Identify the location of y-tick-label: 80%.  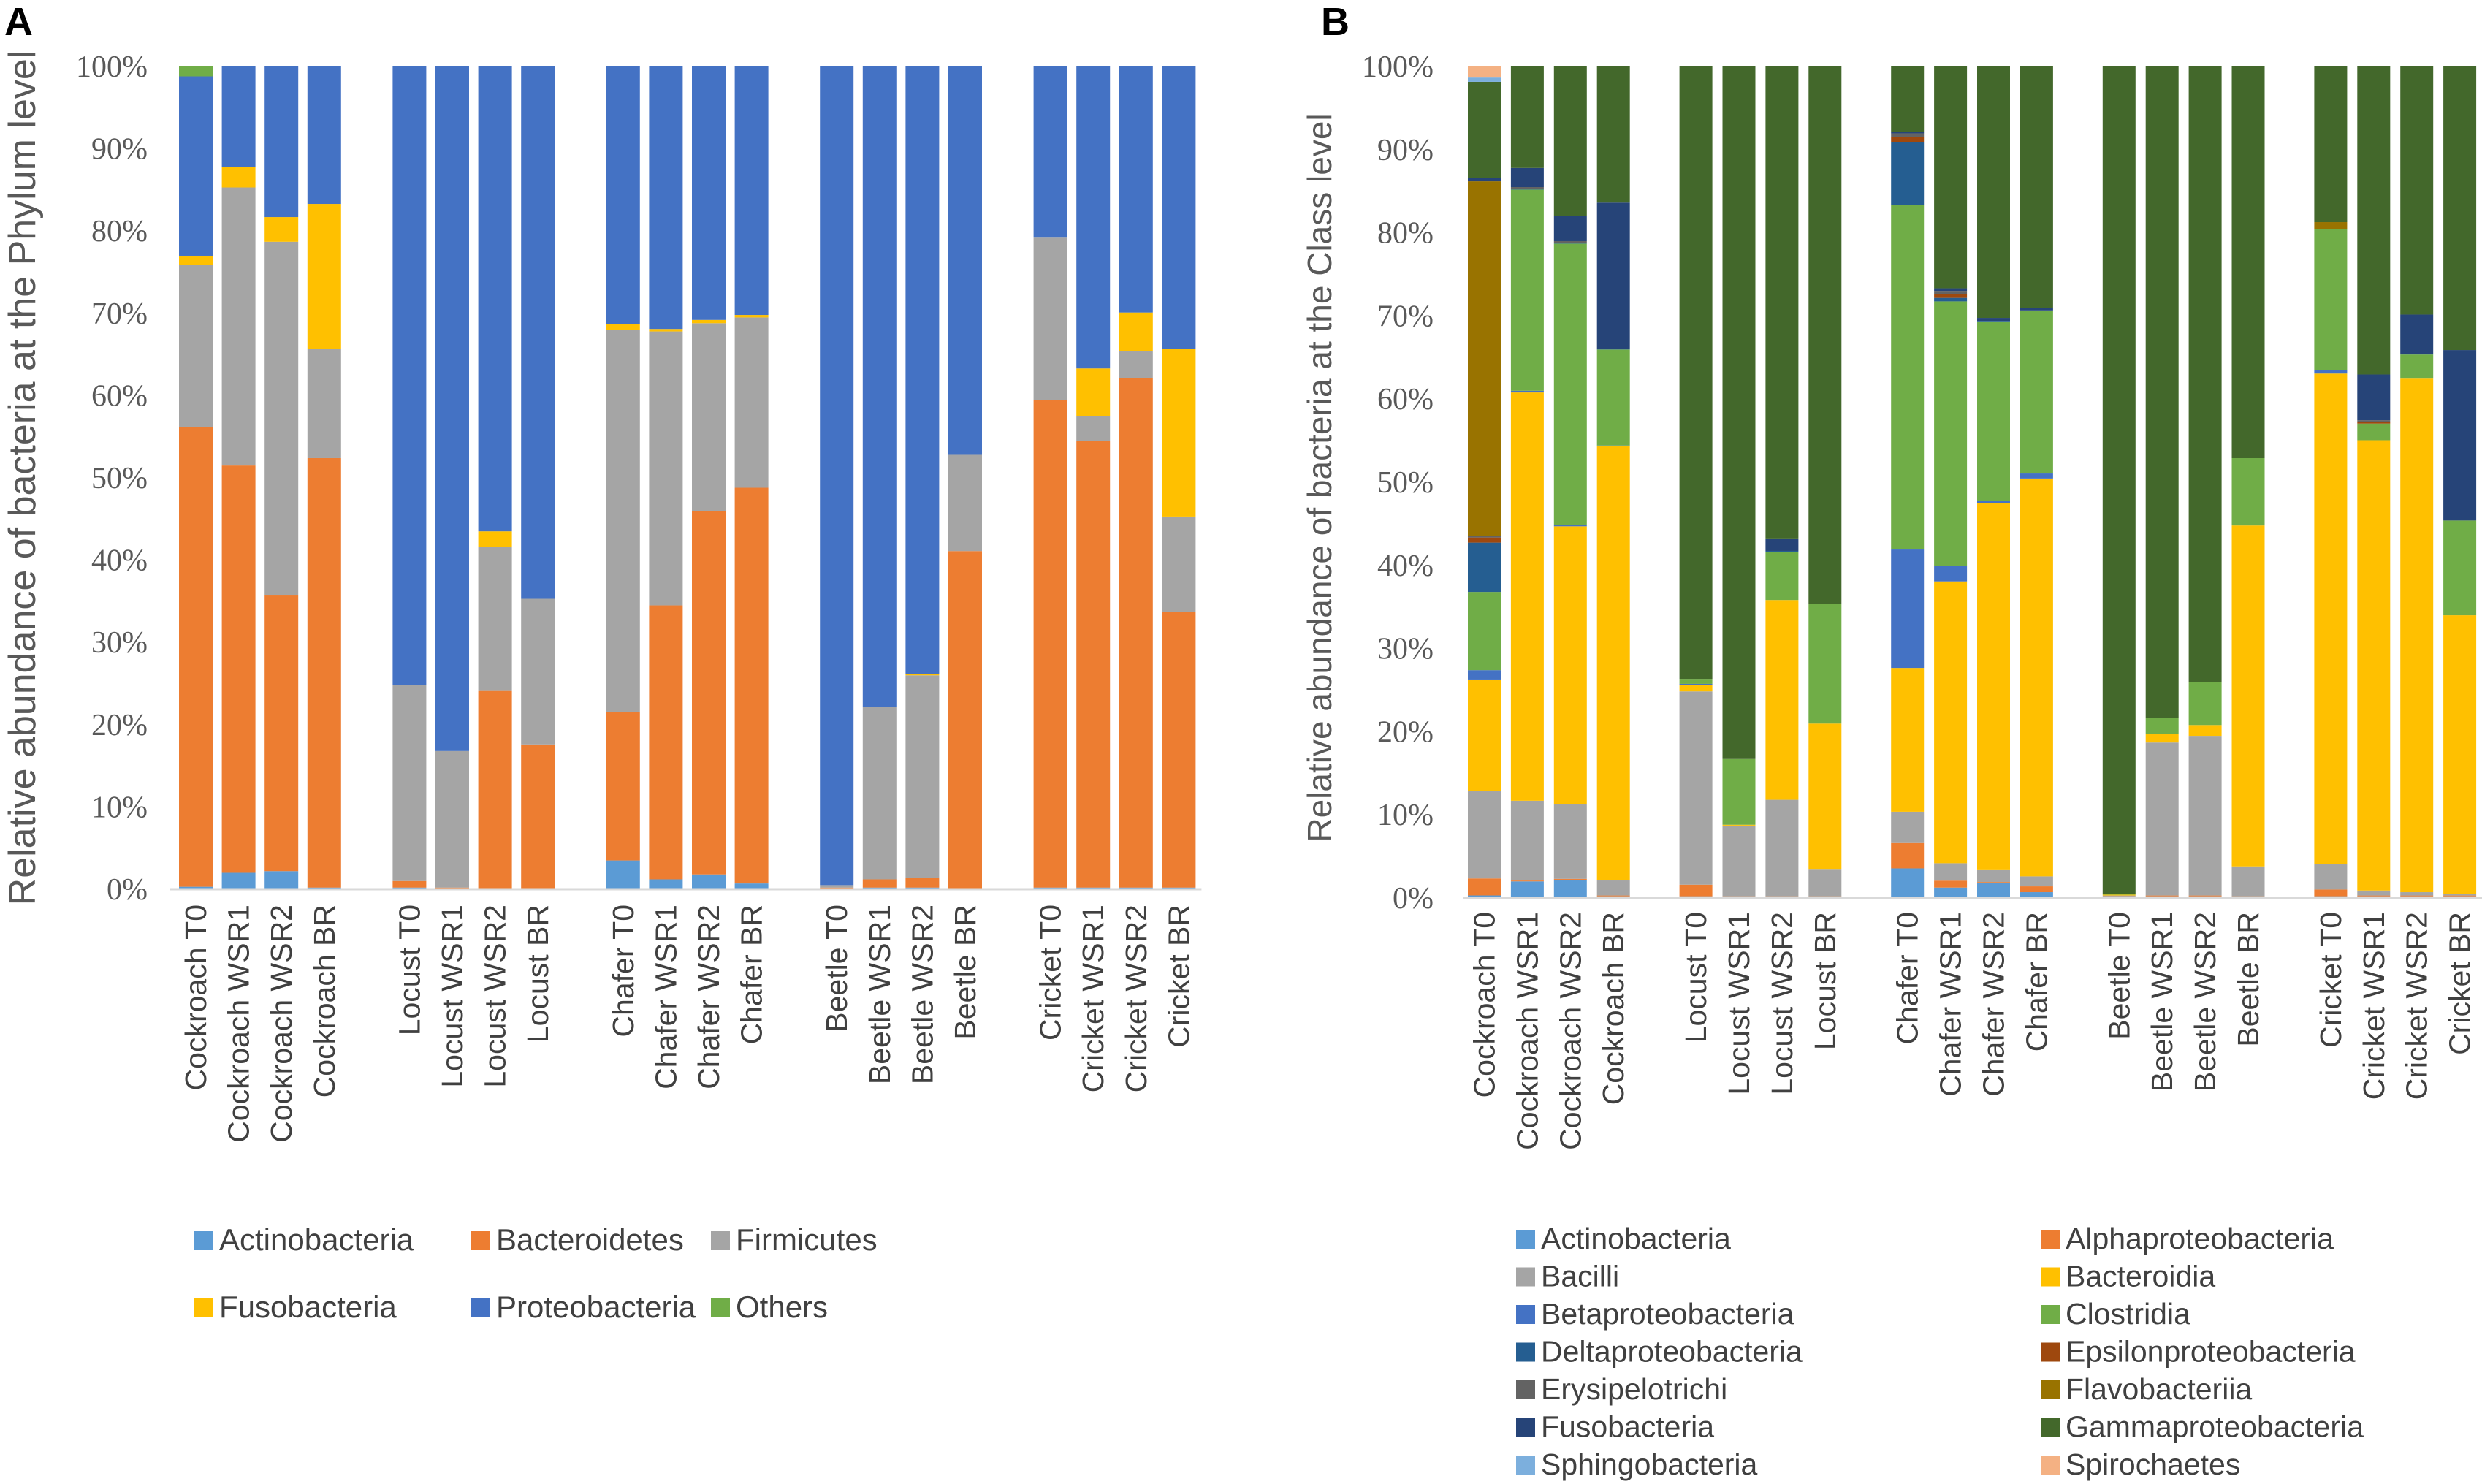
(1405, 234).